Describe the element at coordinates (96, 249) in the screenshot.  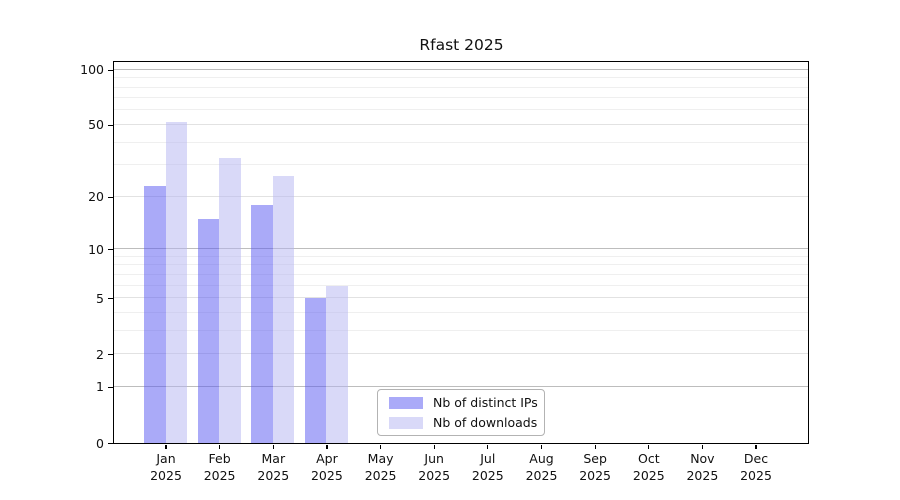
I see `y-tick-label-10: 10` at that location.